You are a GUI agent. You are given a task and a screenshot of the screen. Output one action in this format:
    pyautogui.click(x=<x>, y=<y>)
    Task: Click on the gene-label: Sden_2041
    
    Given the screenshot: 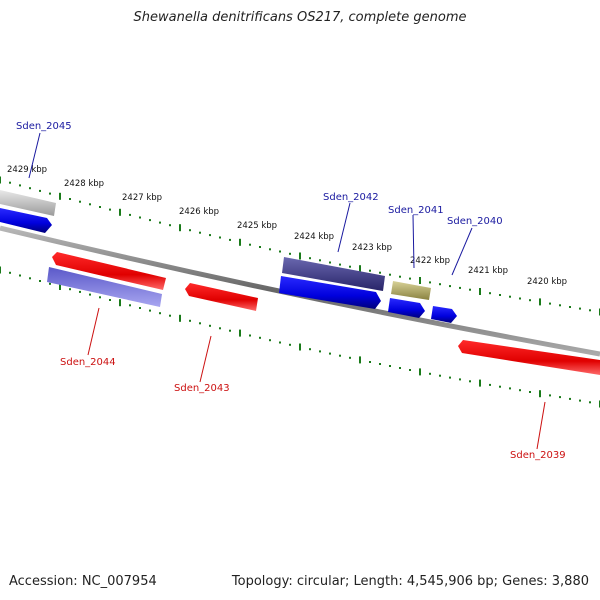 What is the action you would take?
    pyautogui.click(x=416, y=210)
    